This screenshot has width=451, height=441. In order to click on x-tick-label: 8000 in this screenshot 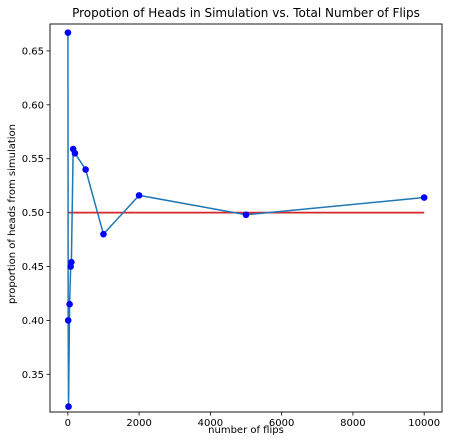, I will do `click(352, 423)`.